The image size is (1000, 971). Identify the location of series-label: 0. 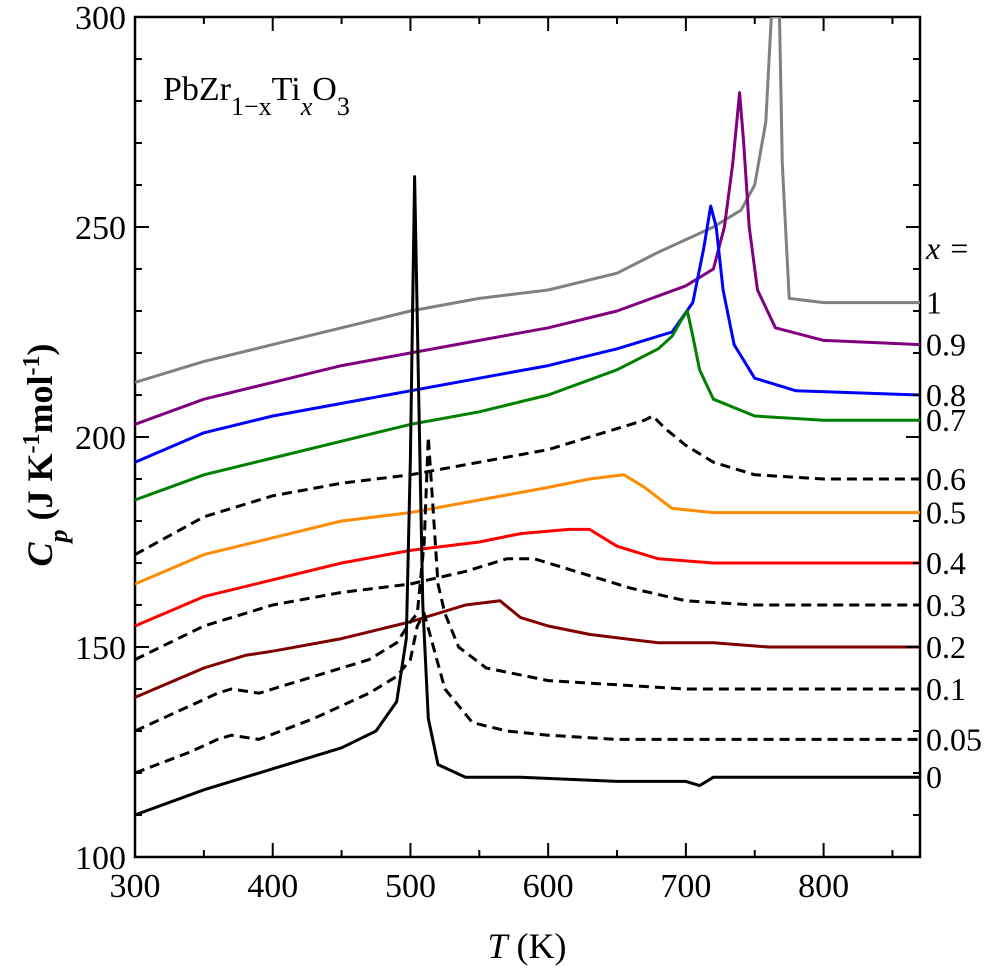
(934, 777).